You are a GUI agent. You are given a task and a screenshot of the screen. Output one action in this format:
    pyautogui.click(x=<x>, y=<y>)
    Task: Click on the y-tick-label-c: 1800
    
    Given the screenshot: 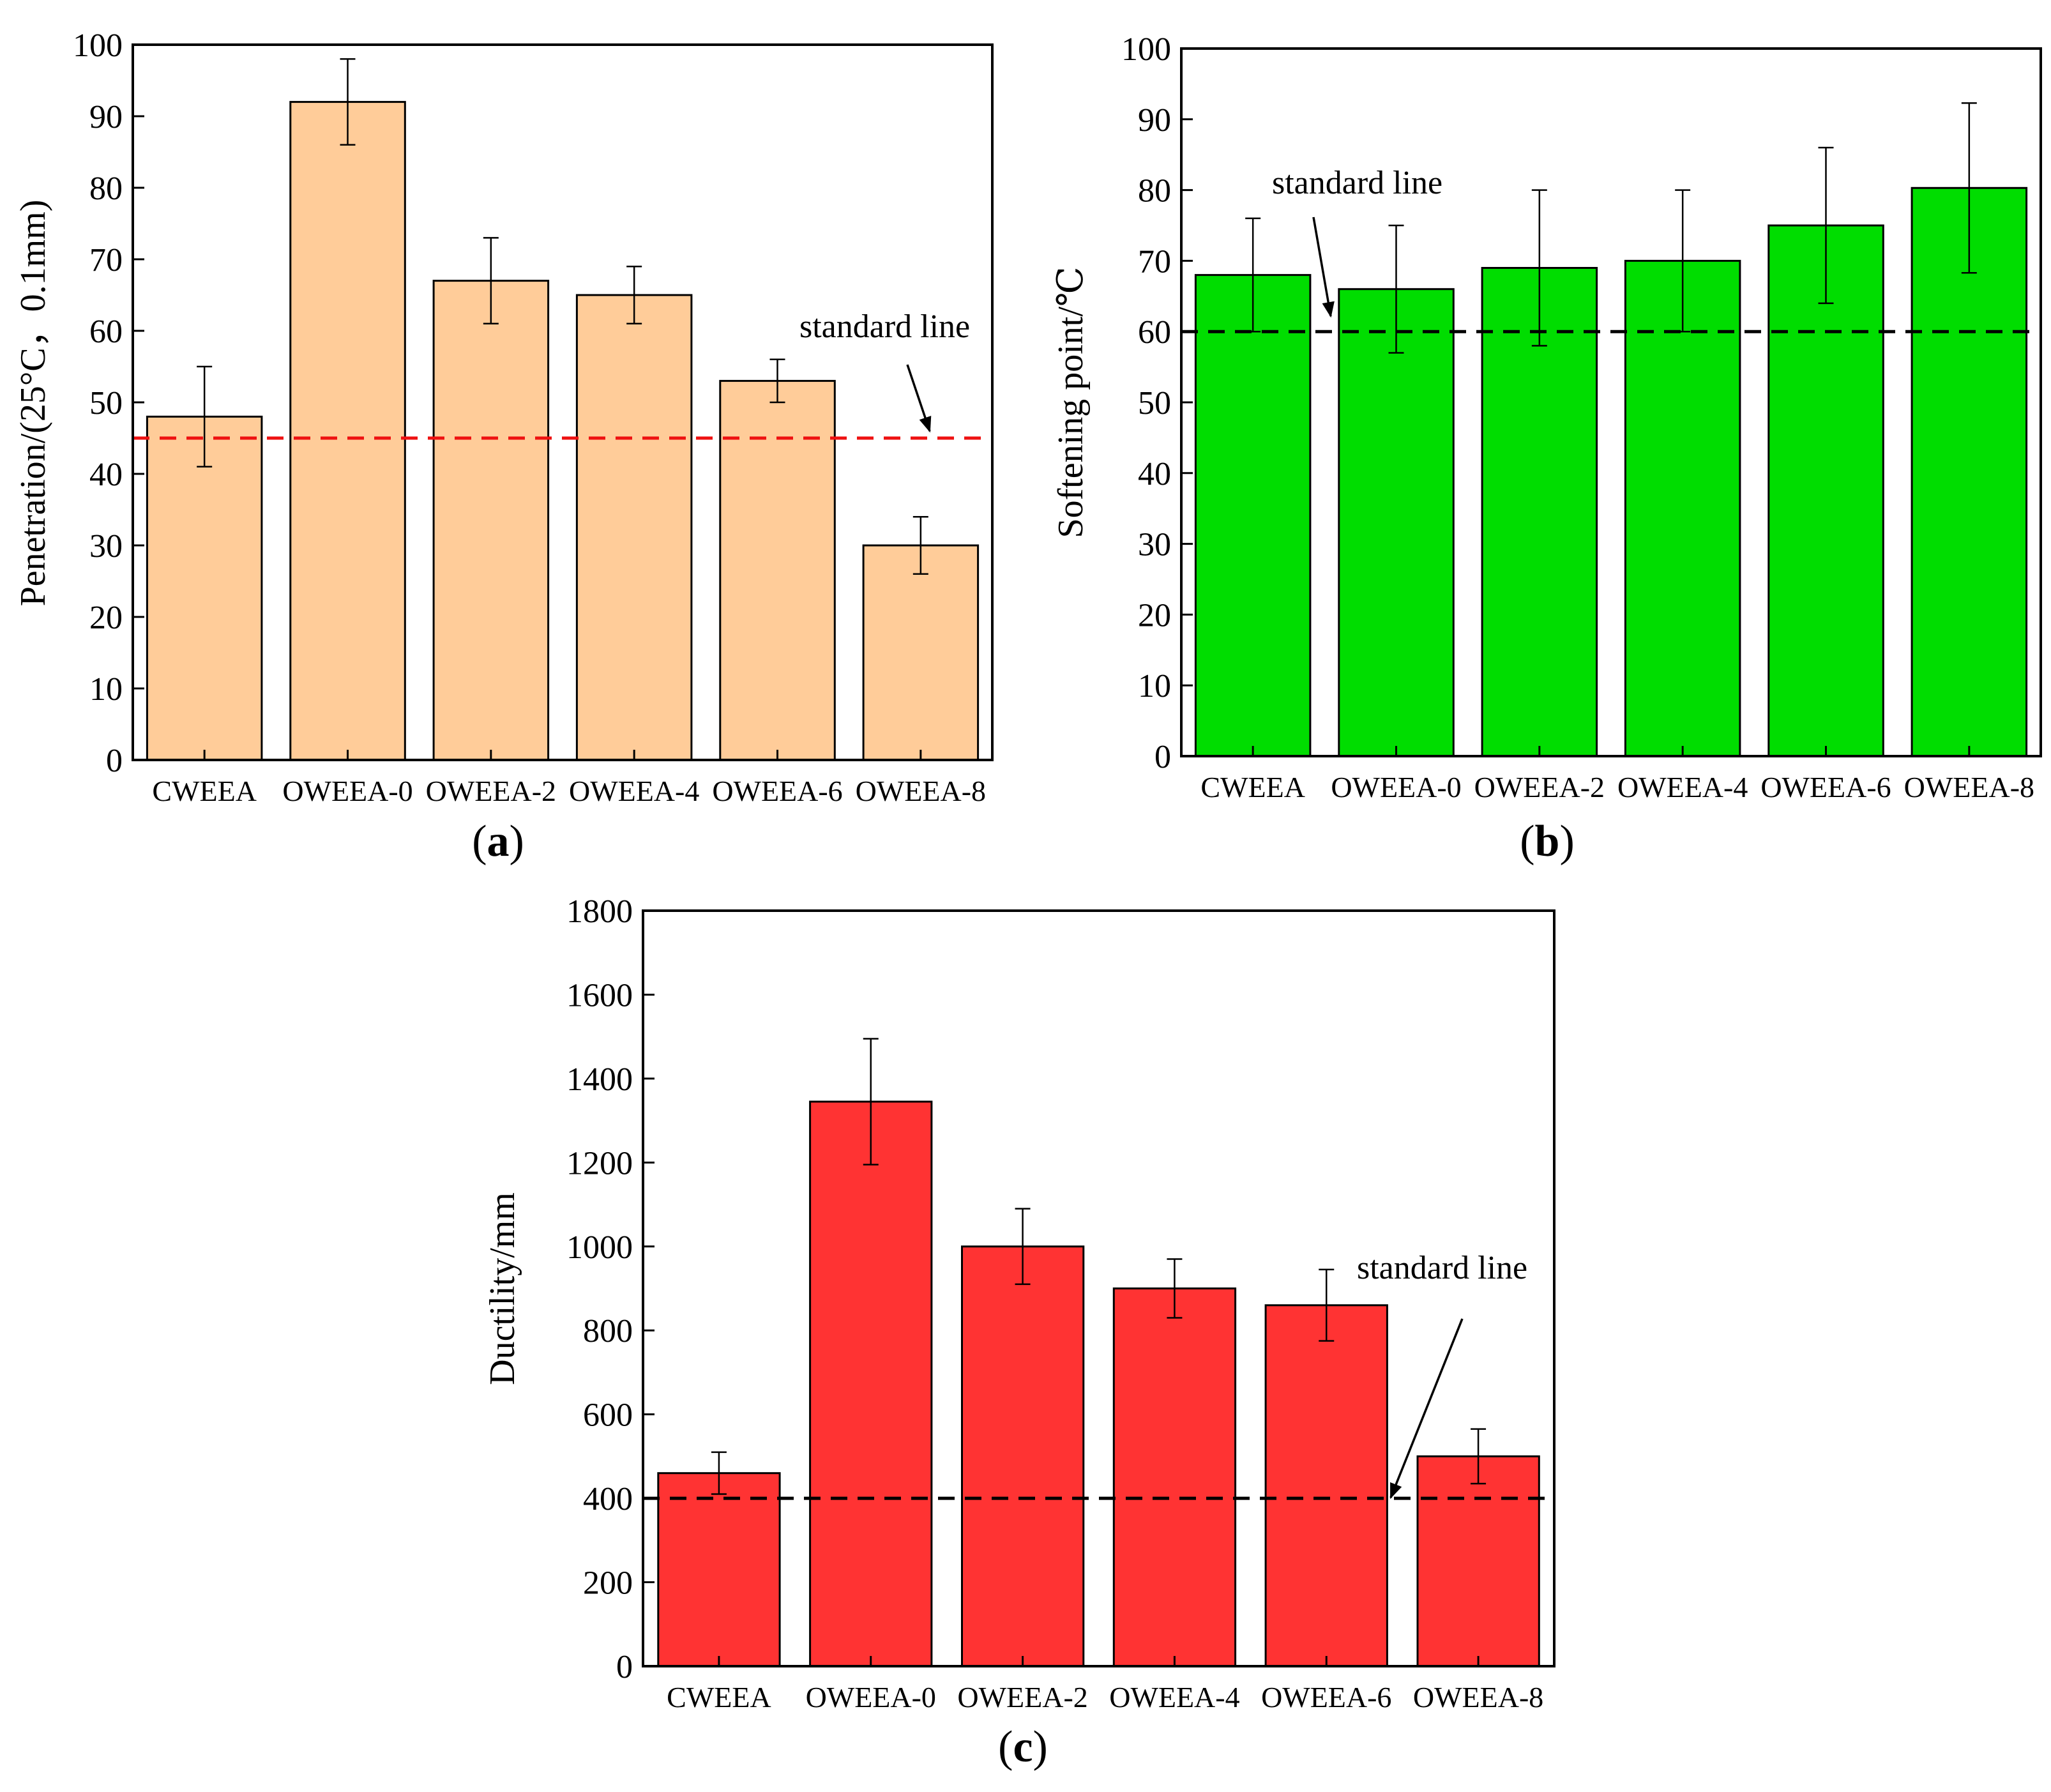 What is the action you would take?
    pyautogui.click(x=599, y=911)
    